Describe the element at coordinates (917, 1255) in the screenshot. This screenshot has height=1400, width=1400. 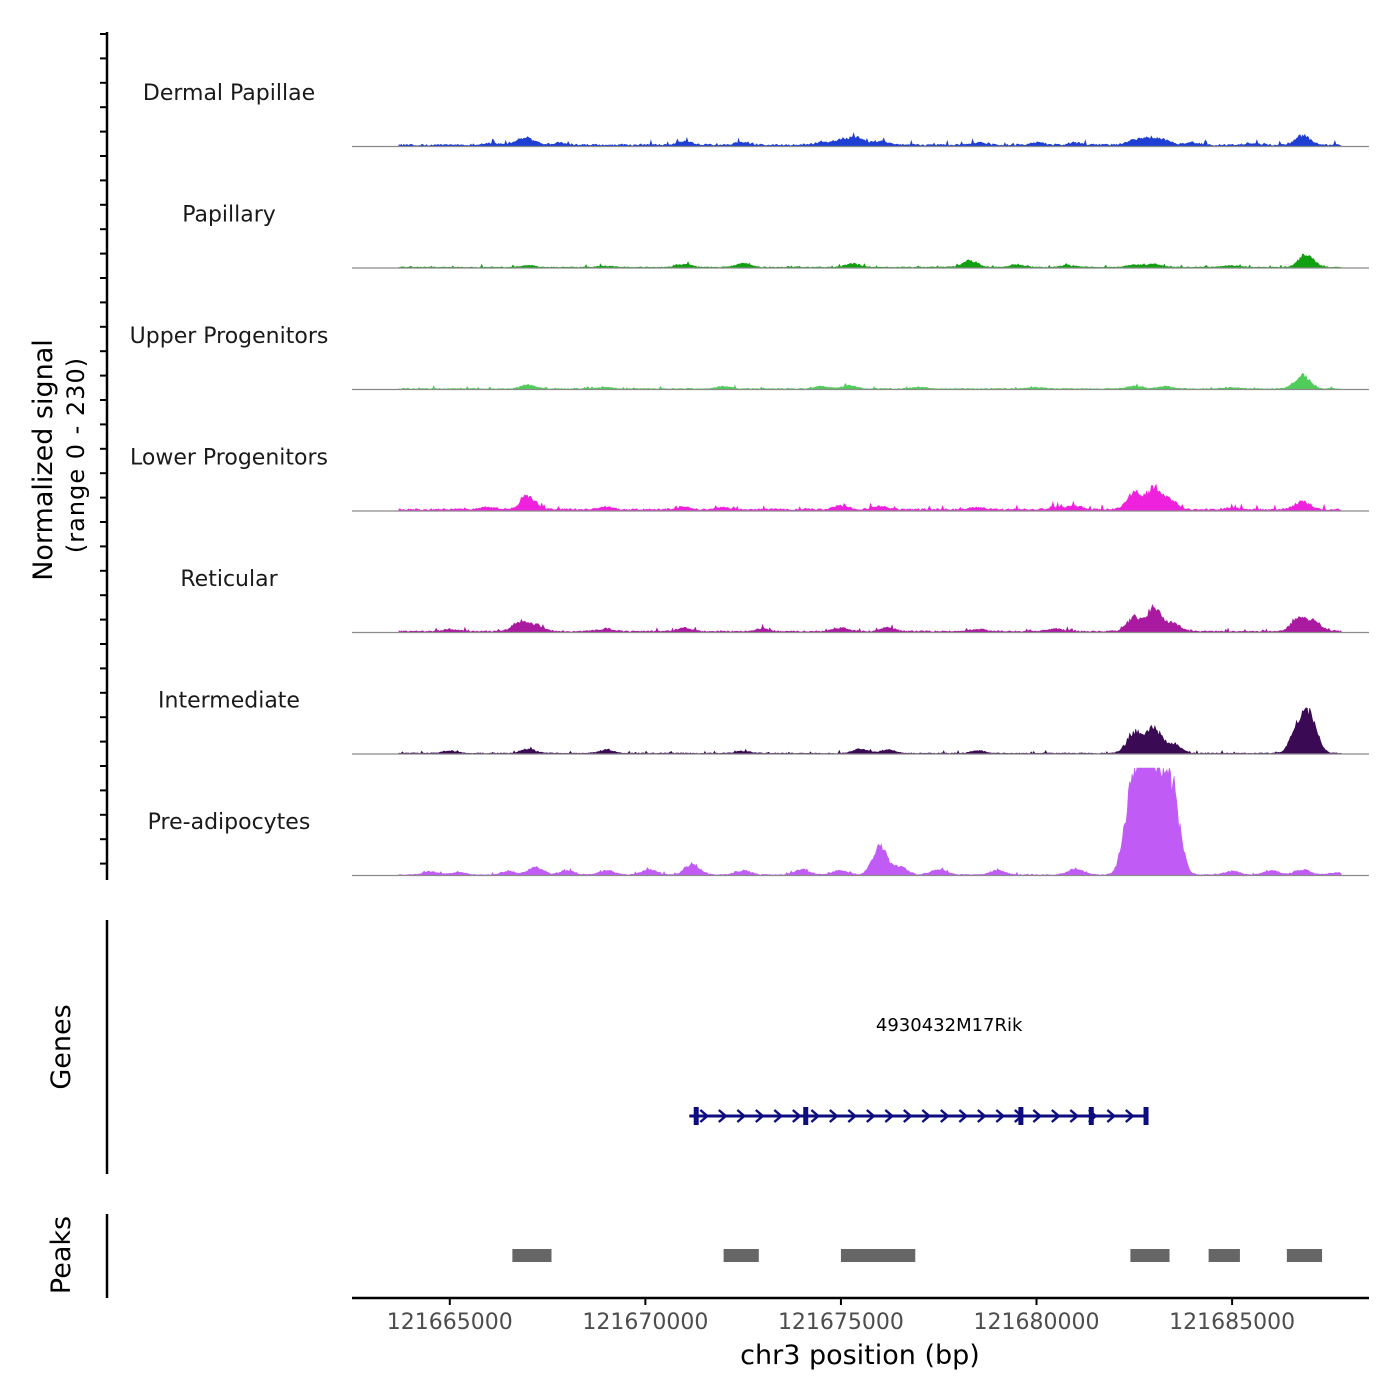
I see `peak-track` at that location.